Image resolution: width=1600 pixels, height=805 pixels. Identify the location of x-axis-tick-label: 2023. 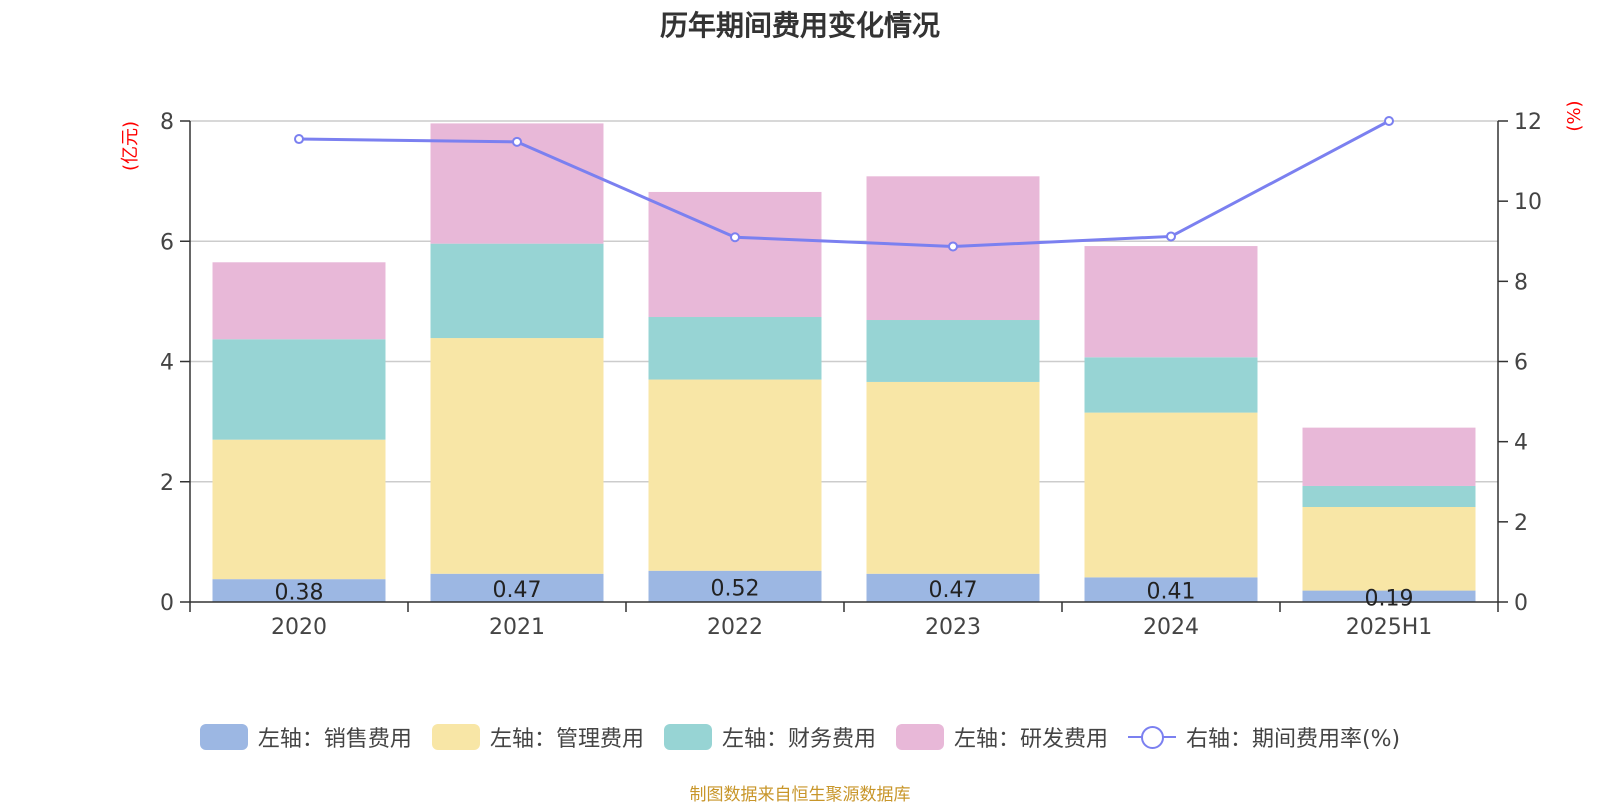
(953, 627).